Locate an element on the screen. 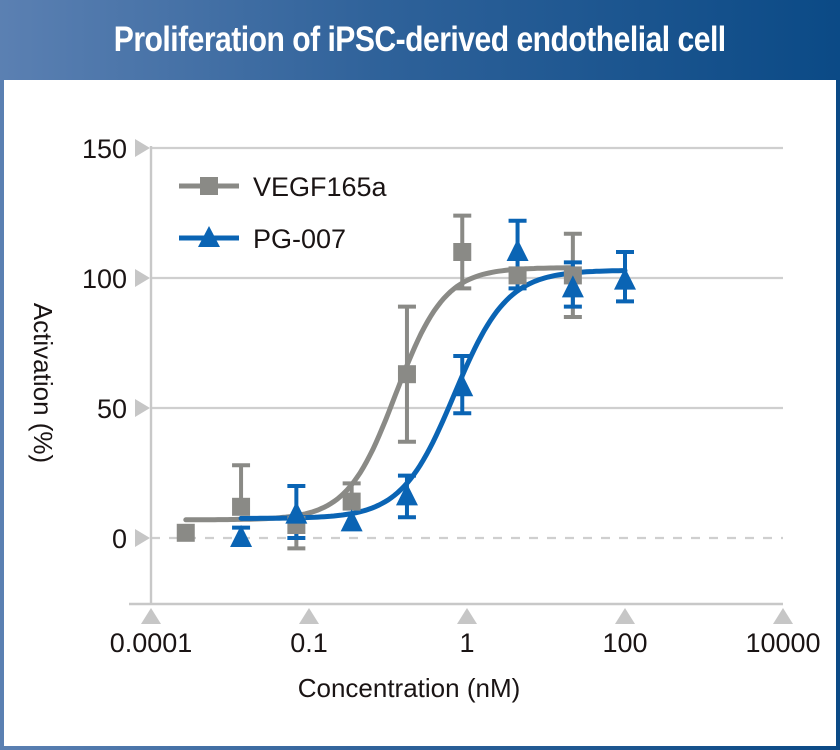  y-axis-title: Activation (%) is located at coordinates (43, 383).